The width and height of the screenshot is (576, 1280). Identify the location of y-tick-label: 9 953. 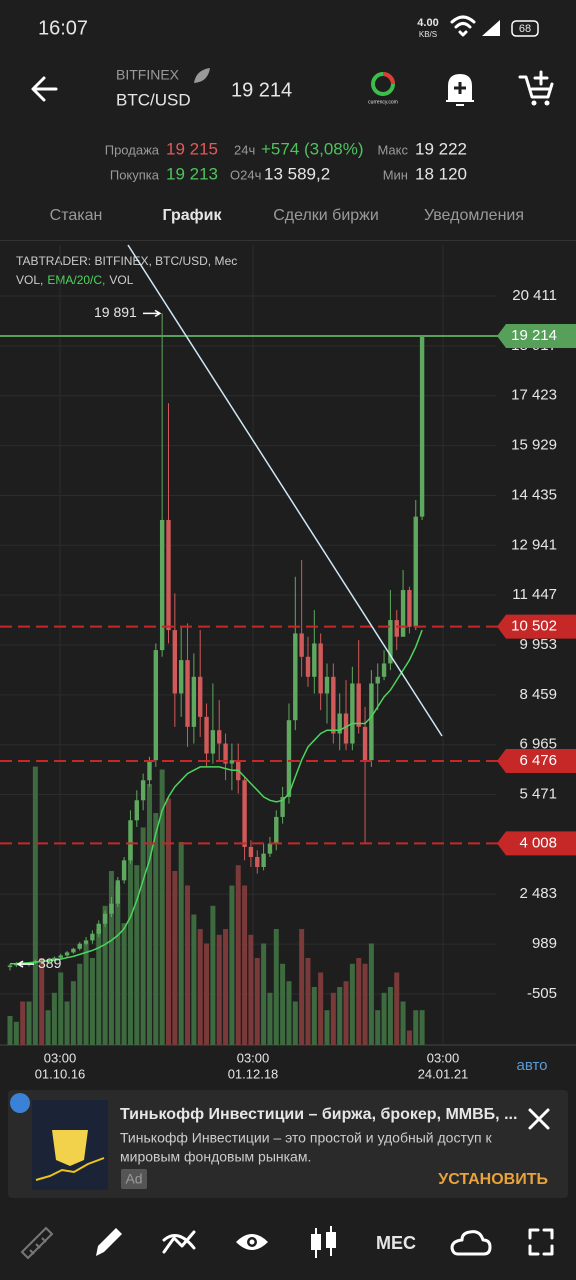
(538, 644).